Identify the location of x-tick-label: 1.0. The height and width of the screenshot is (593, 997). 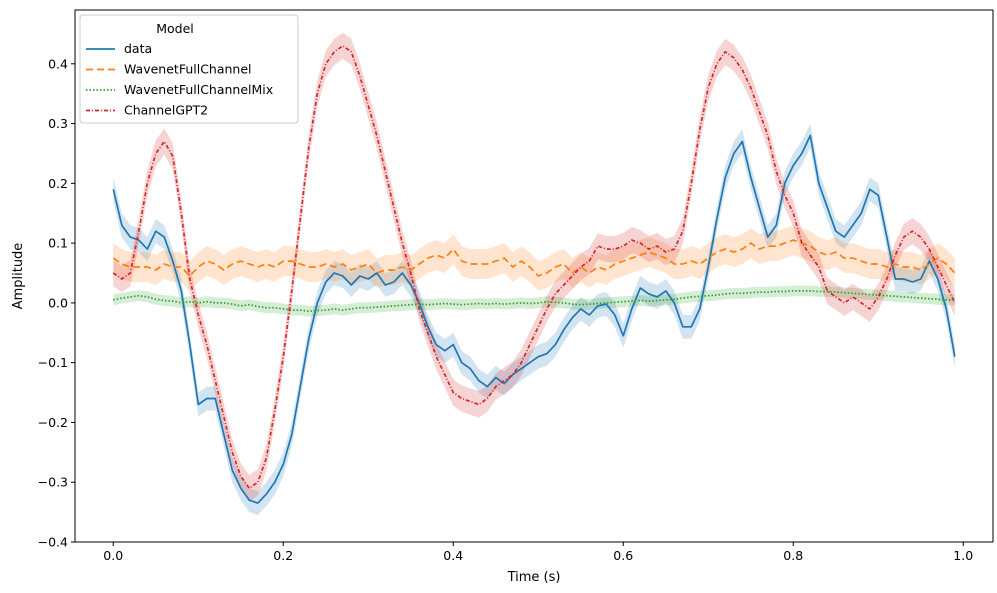
(963, 555).